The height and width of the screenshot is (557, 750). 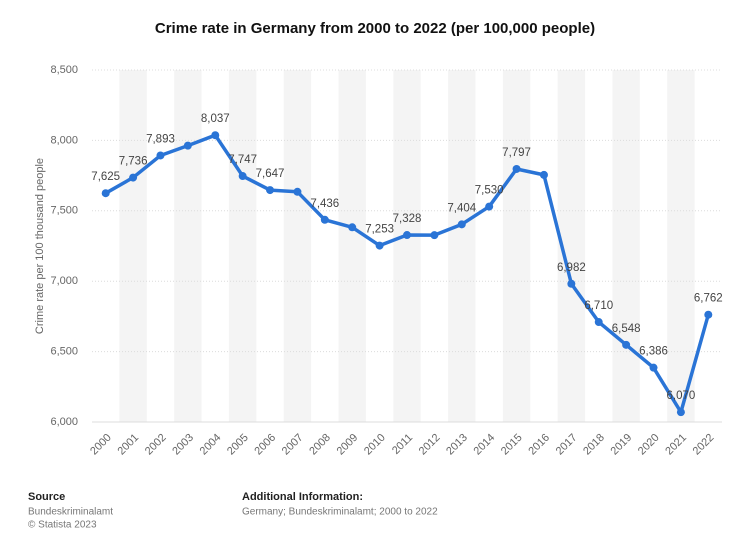 What do you see at coordinates (270, 174) in the screenshot?
I see `value-label: 7,647` at bounding box center [270, 174].